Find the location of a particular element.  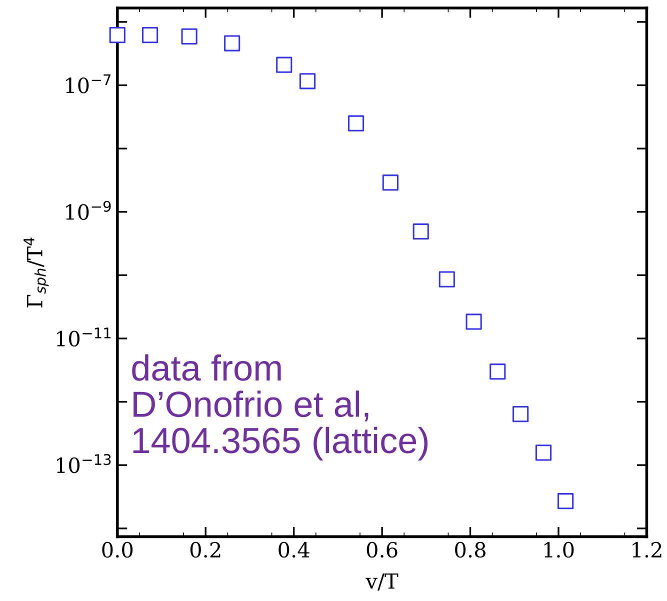

y-axis-title: Γ$_{sph}$/T$^{4}$ is located at coordinates (36, 273).